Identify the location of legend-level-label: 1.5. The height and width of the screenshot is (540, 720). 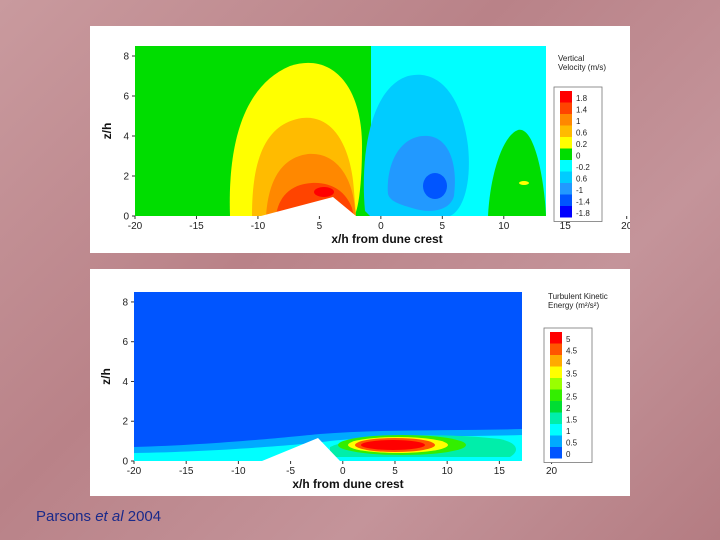
(572, 420).